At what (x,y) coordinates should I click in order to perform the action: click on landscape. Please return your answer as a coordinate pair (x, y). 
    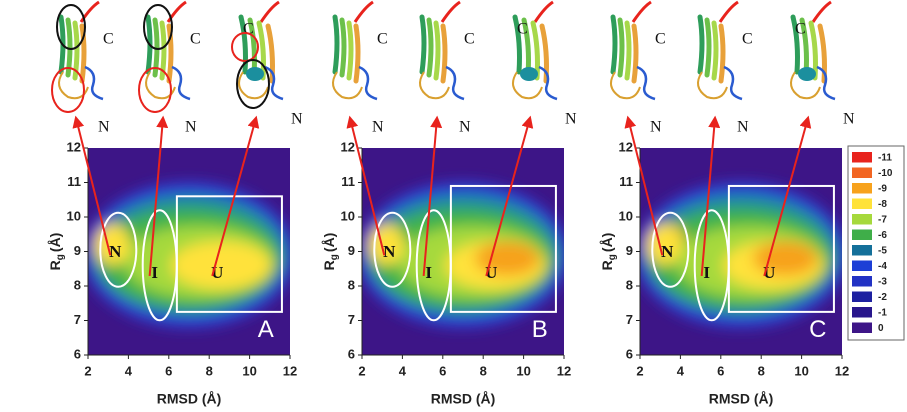
    Looking at the image, I should click on (463, 255).